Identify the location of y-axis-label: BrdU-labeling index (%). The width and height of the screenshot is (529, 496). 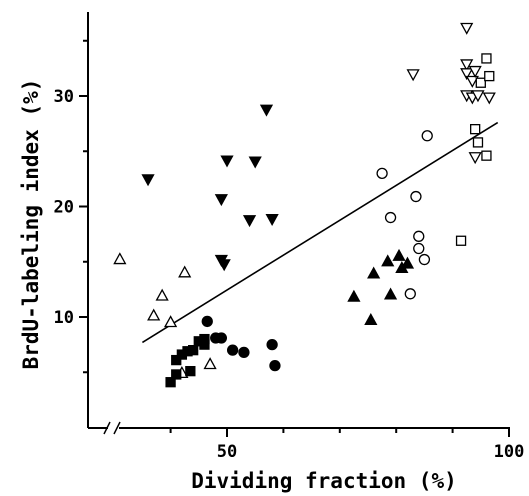
(31, 224).